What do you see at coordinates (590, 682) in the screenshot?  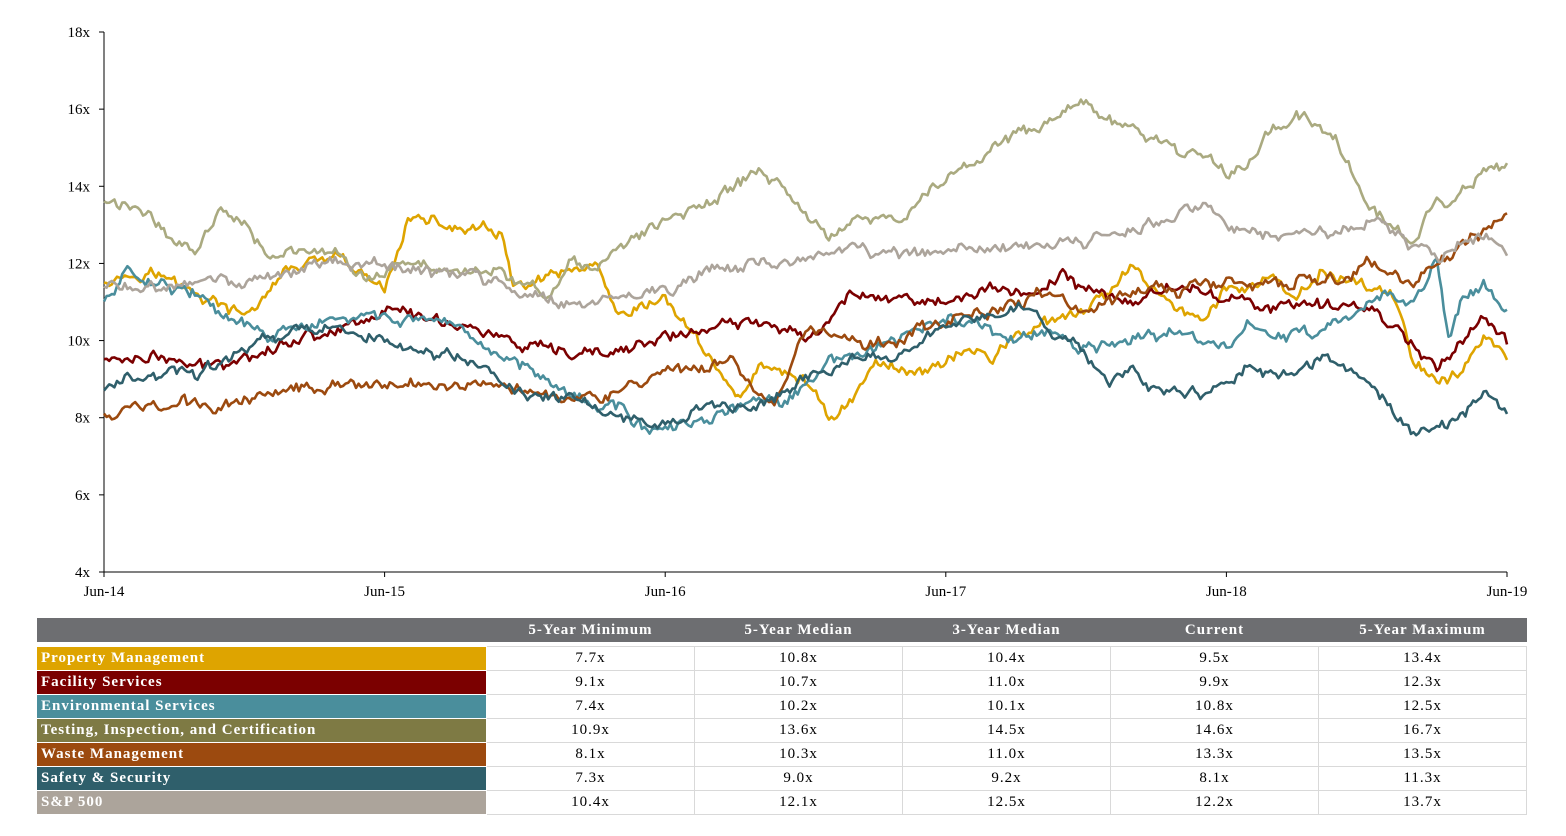 I see `table-cell: 9.1x` at bounding box center [590, 682].